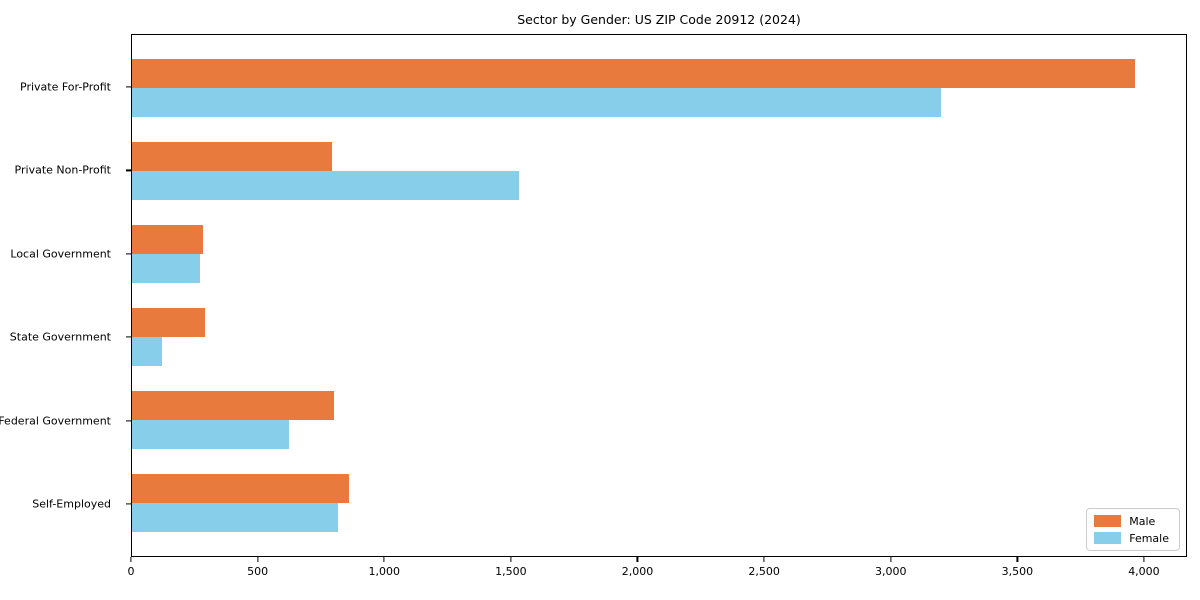 The image size is (1200, 600). I want to click on y-axis-category-label: Private For-Profit, so click(65, 87).